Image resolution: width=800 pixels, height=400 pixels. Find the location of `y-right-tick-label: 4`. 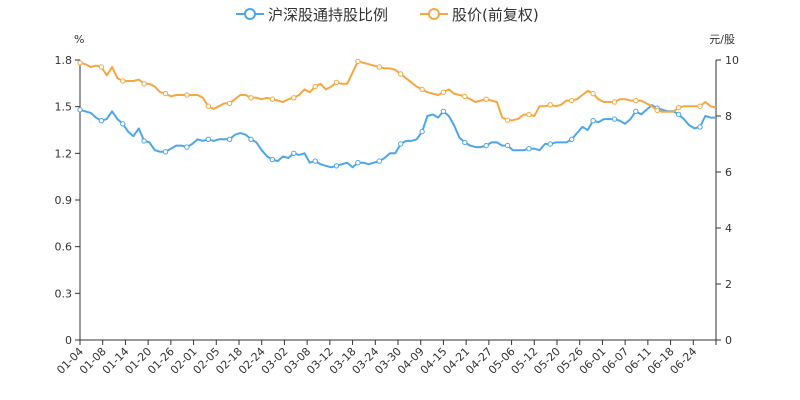

y-right-tick-label: 4 is located at coordinates (728, 228).